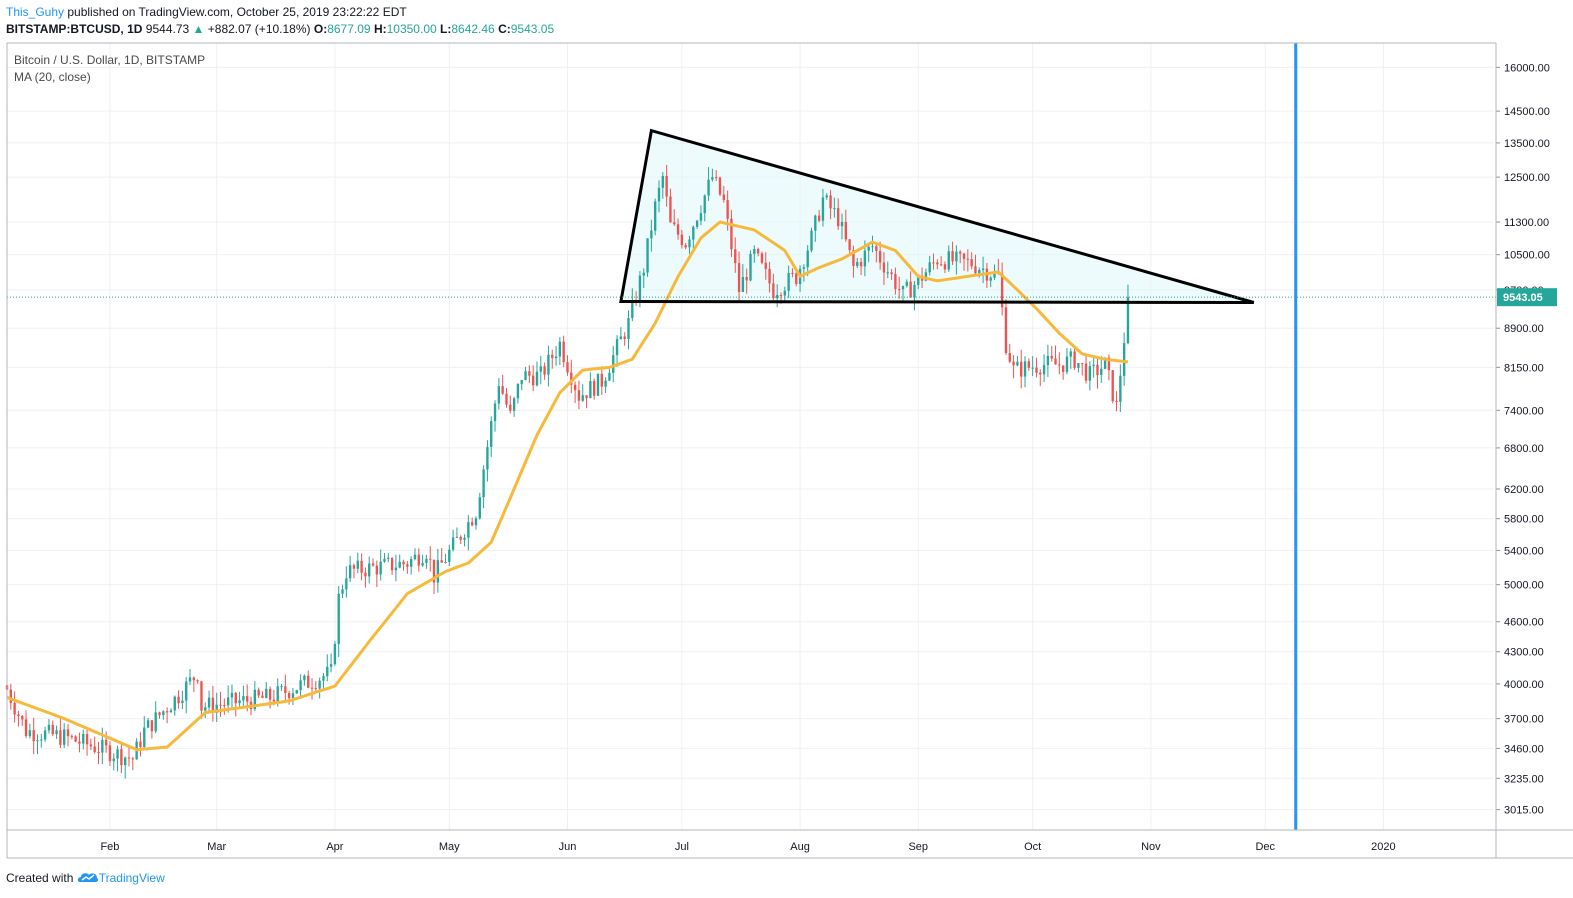 The width and height of the screenshot is (1573, 898). I want to click on up-triangle-icon: ▲, so click(198, 29).